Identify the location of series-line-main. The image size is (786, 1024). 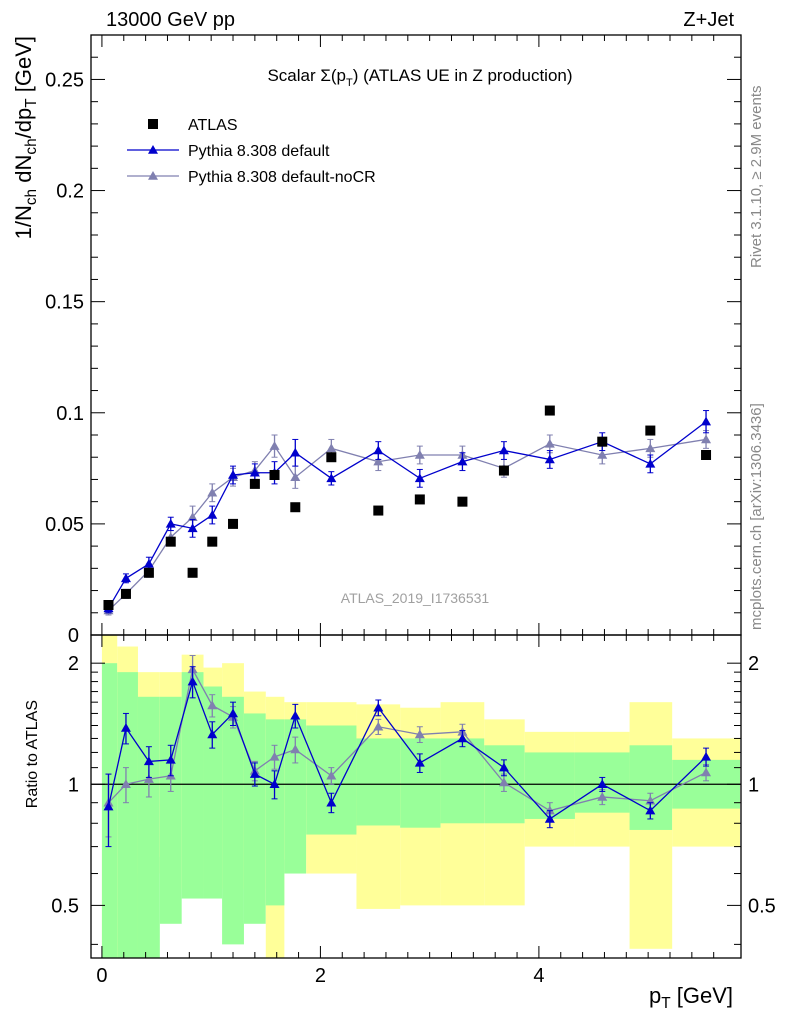
(407, 515).